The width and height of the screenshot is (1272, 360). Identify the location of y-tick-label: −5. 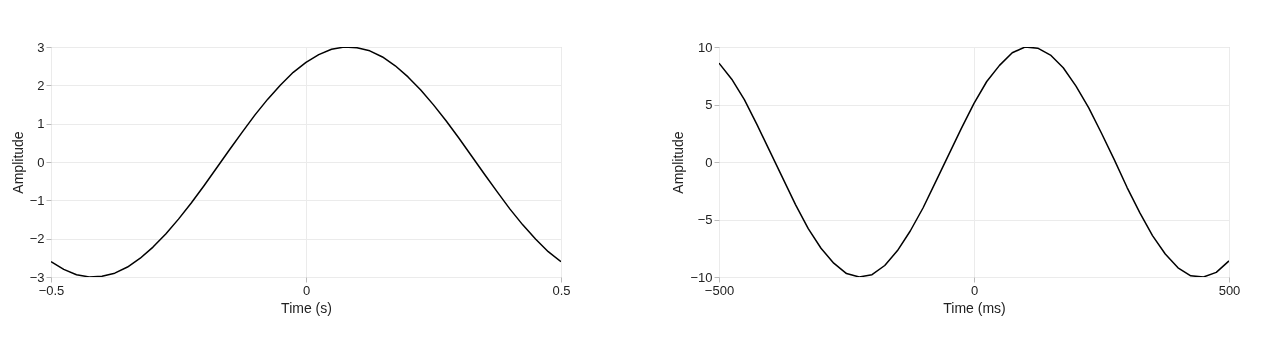
(705, 219).